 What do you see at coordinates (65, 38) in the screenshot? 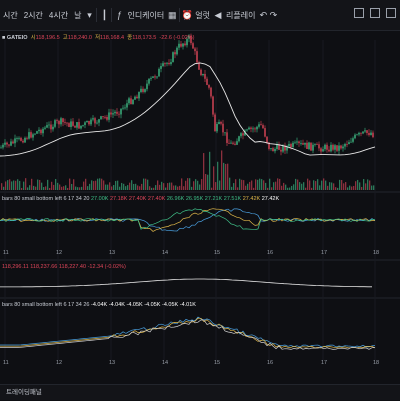
I see `high-label: 고` at bounding box center [65, 38].